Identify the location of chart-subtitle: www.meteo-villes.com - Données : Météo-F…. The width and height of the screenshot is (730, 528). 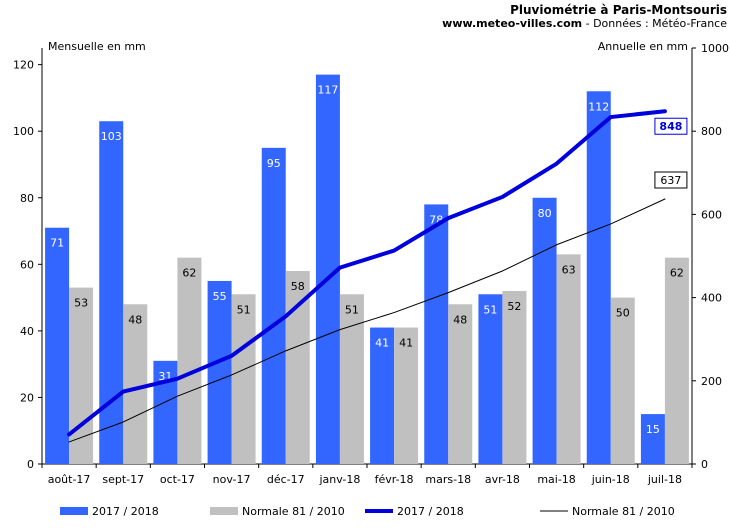
(584, 23).